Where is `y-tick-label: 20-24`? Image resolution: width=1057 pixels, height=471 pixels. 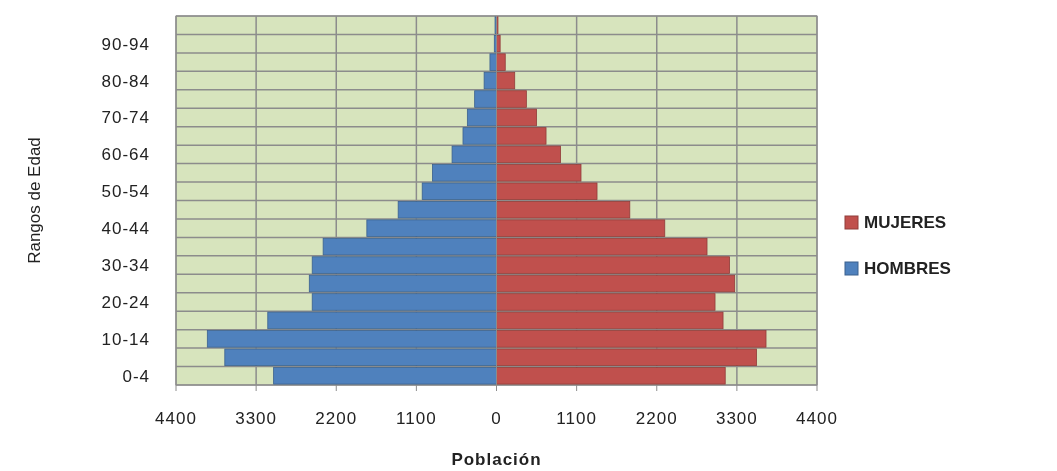
y-tick-label: 20-24 is located at coordinates (125, 302).